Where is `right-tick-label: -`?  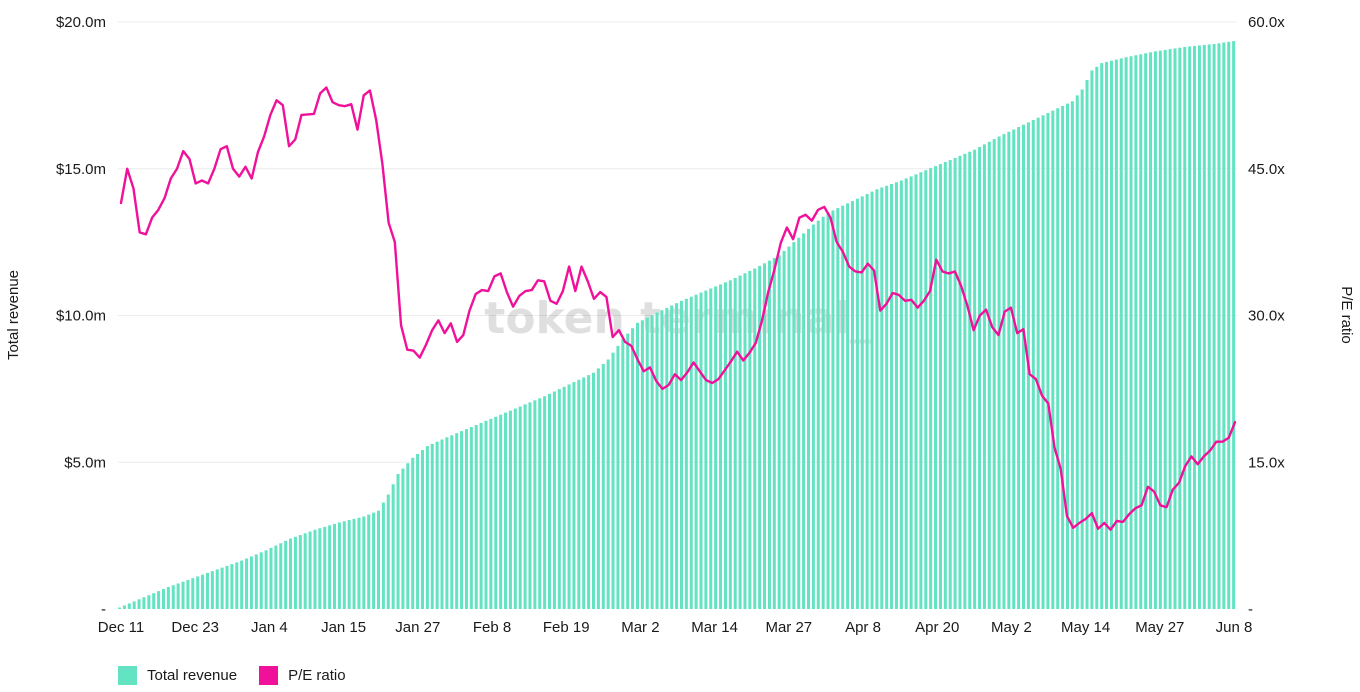
right-tick-label: - is located at coordinates (1250, 609).